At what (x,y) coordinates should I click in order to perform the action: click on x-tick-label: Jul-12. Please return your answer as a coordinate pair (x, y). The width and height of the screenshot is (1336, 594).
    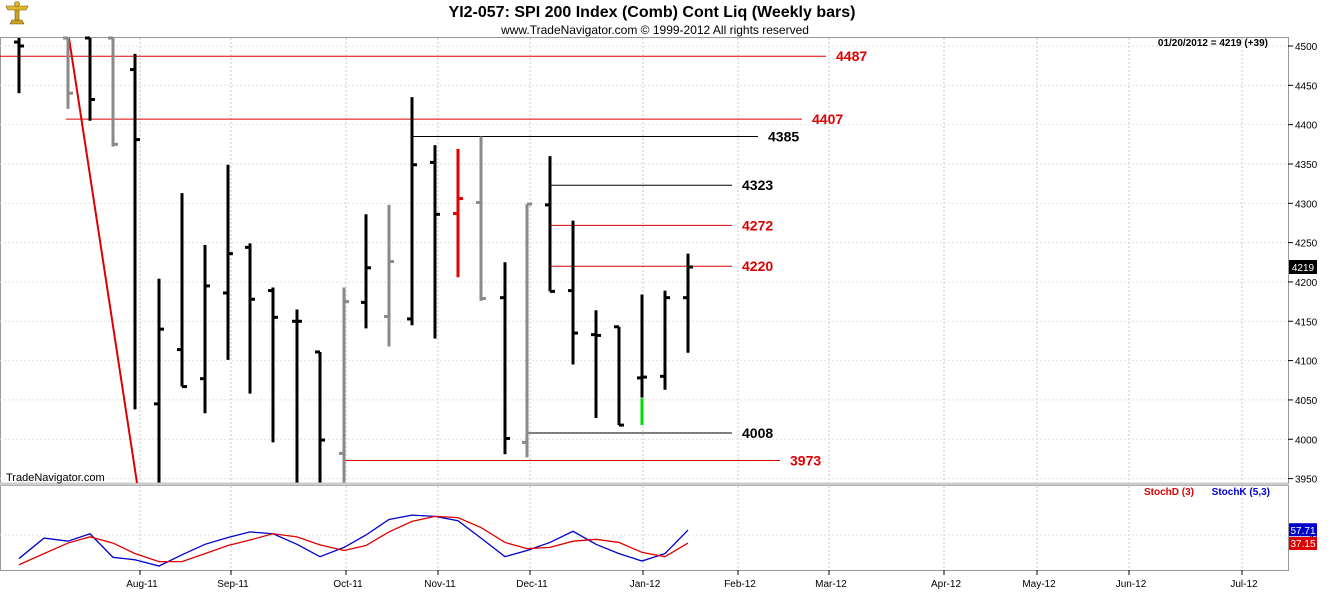
    Looking at the image, I should click on (1244, 584).